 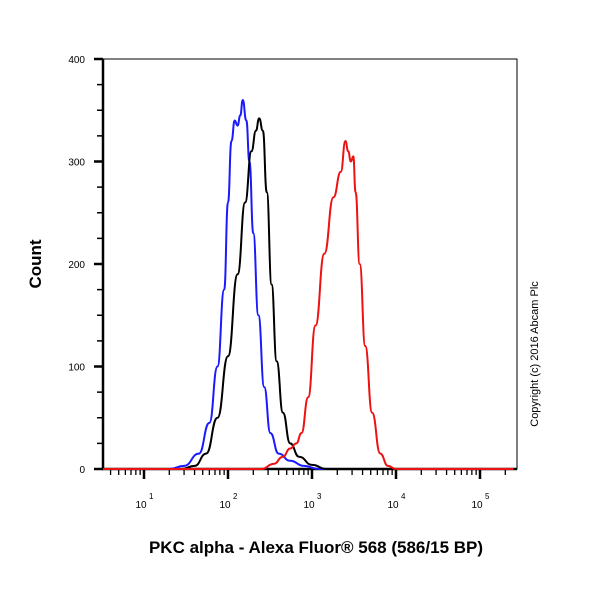 I want to click on svg-text: 2, so click(x=235, y=496).